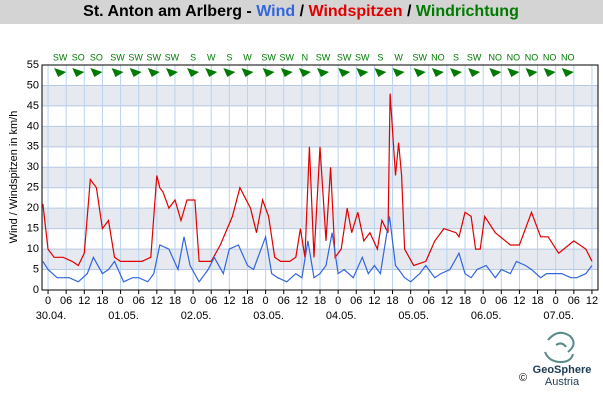  What do you see at coordinates (169, 11) in the screenshot?
I see `title-part: St. Anton am Arlberg -` at bounding box center [169, 11].